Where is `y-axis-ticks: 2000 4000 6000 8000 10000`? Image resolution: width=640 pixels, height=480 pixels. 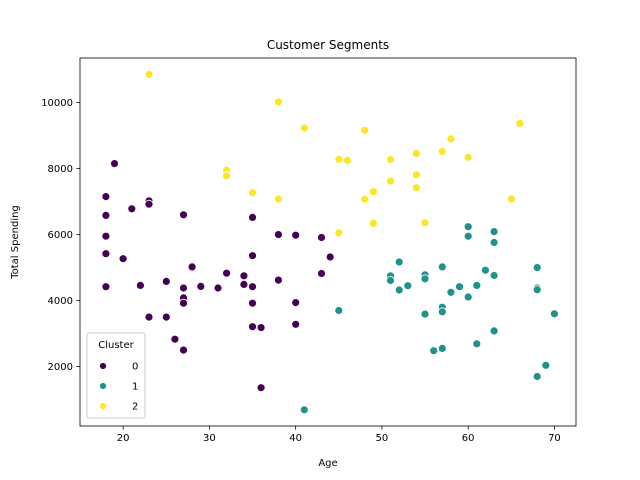
y-axis-ticks: 2000 4000 6000 8000 10000 is located at coordinates (60, 235).